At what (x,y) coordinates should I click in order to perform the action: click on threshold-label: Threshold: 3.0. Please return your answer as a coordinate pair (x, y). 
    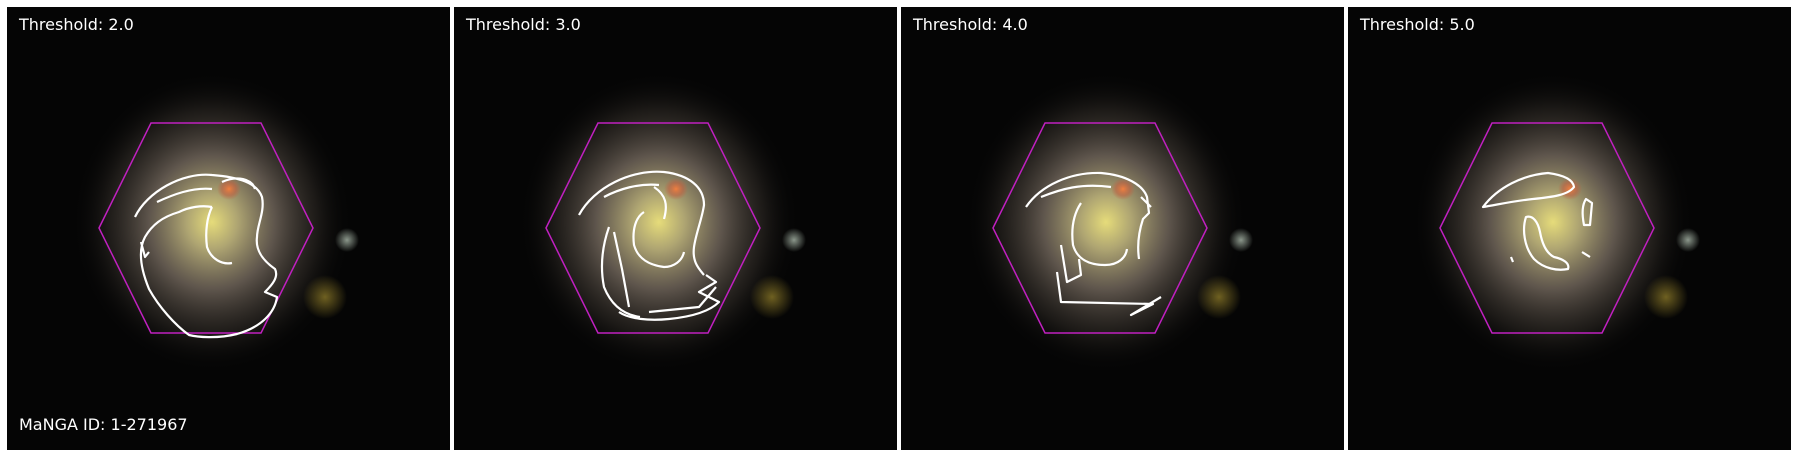
    Looking at the image, I should click on (523, 24).